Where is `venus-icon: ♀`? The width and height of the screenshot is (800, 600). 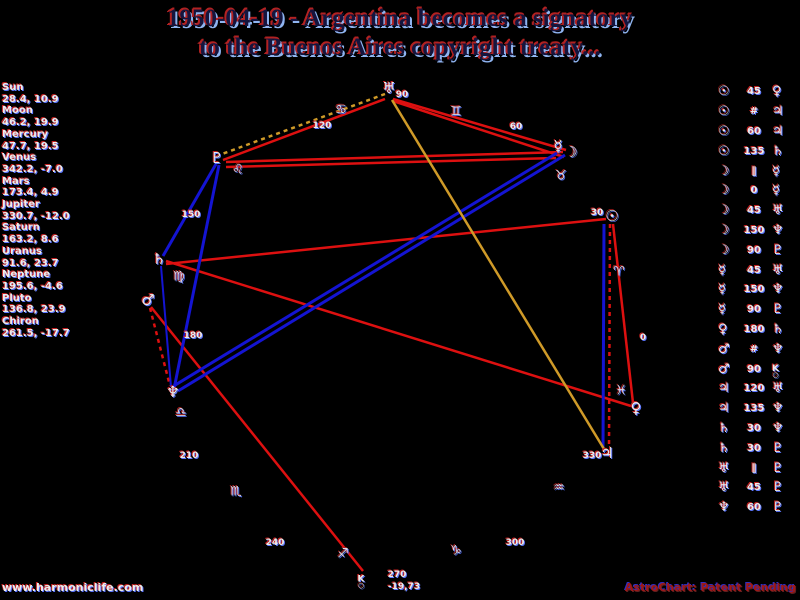 venus-icon: ♀ is located at coordinates (723, 329).